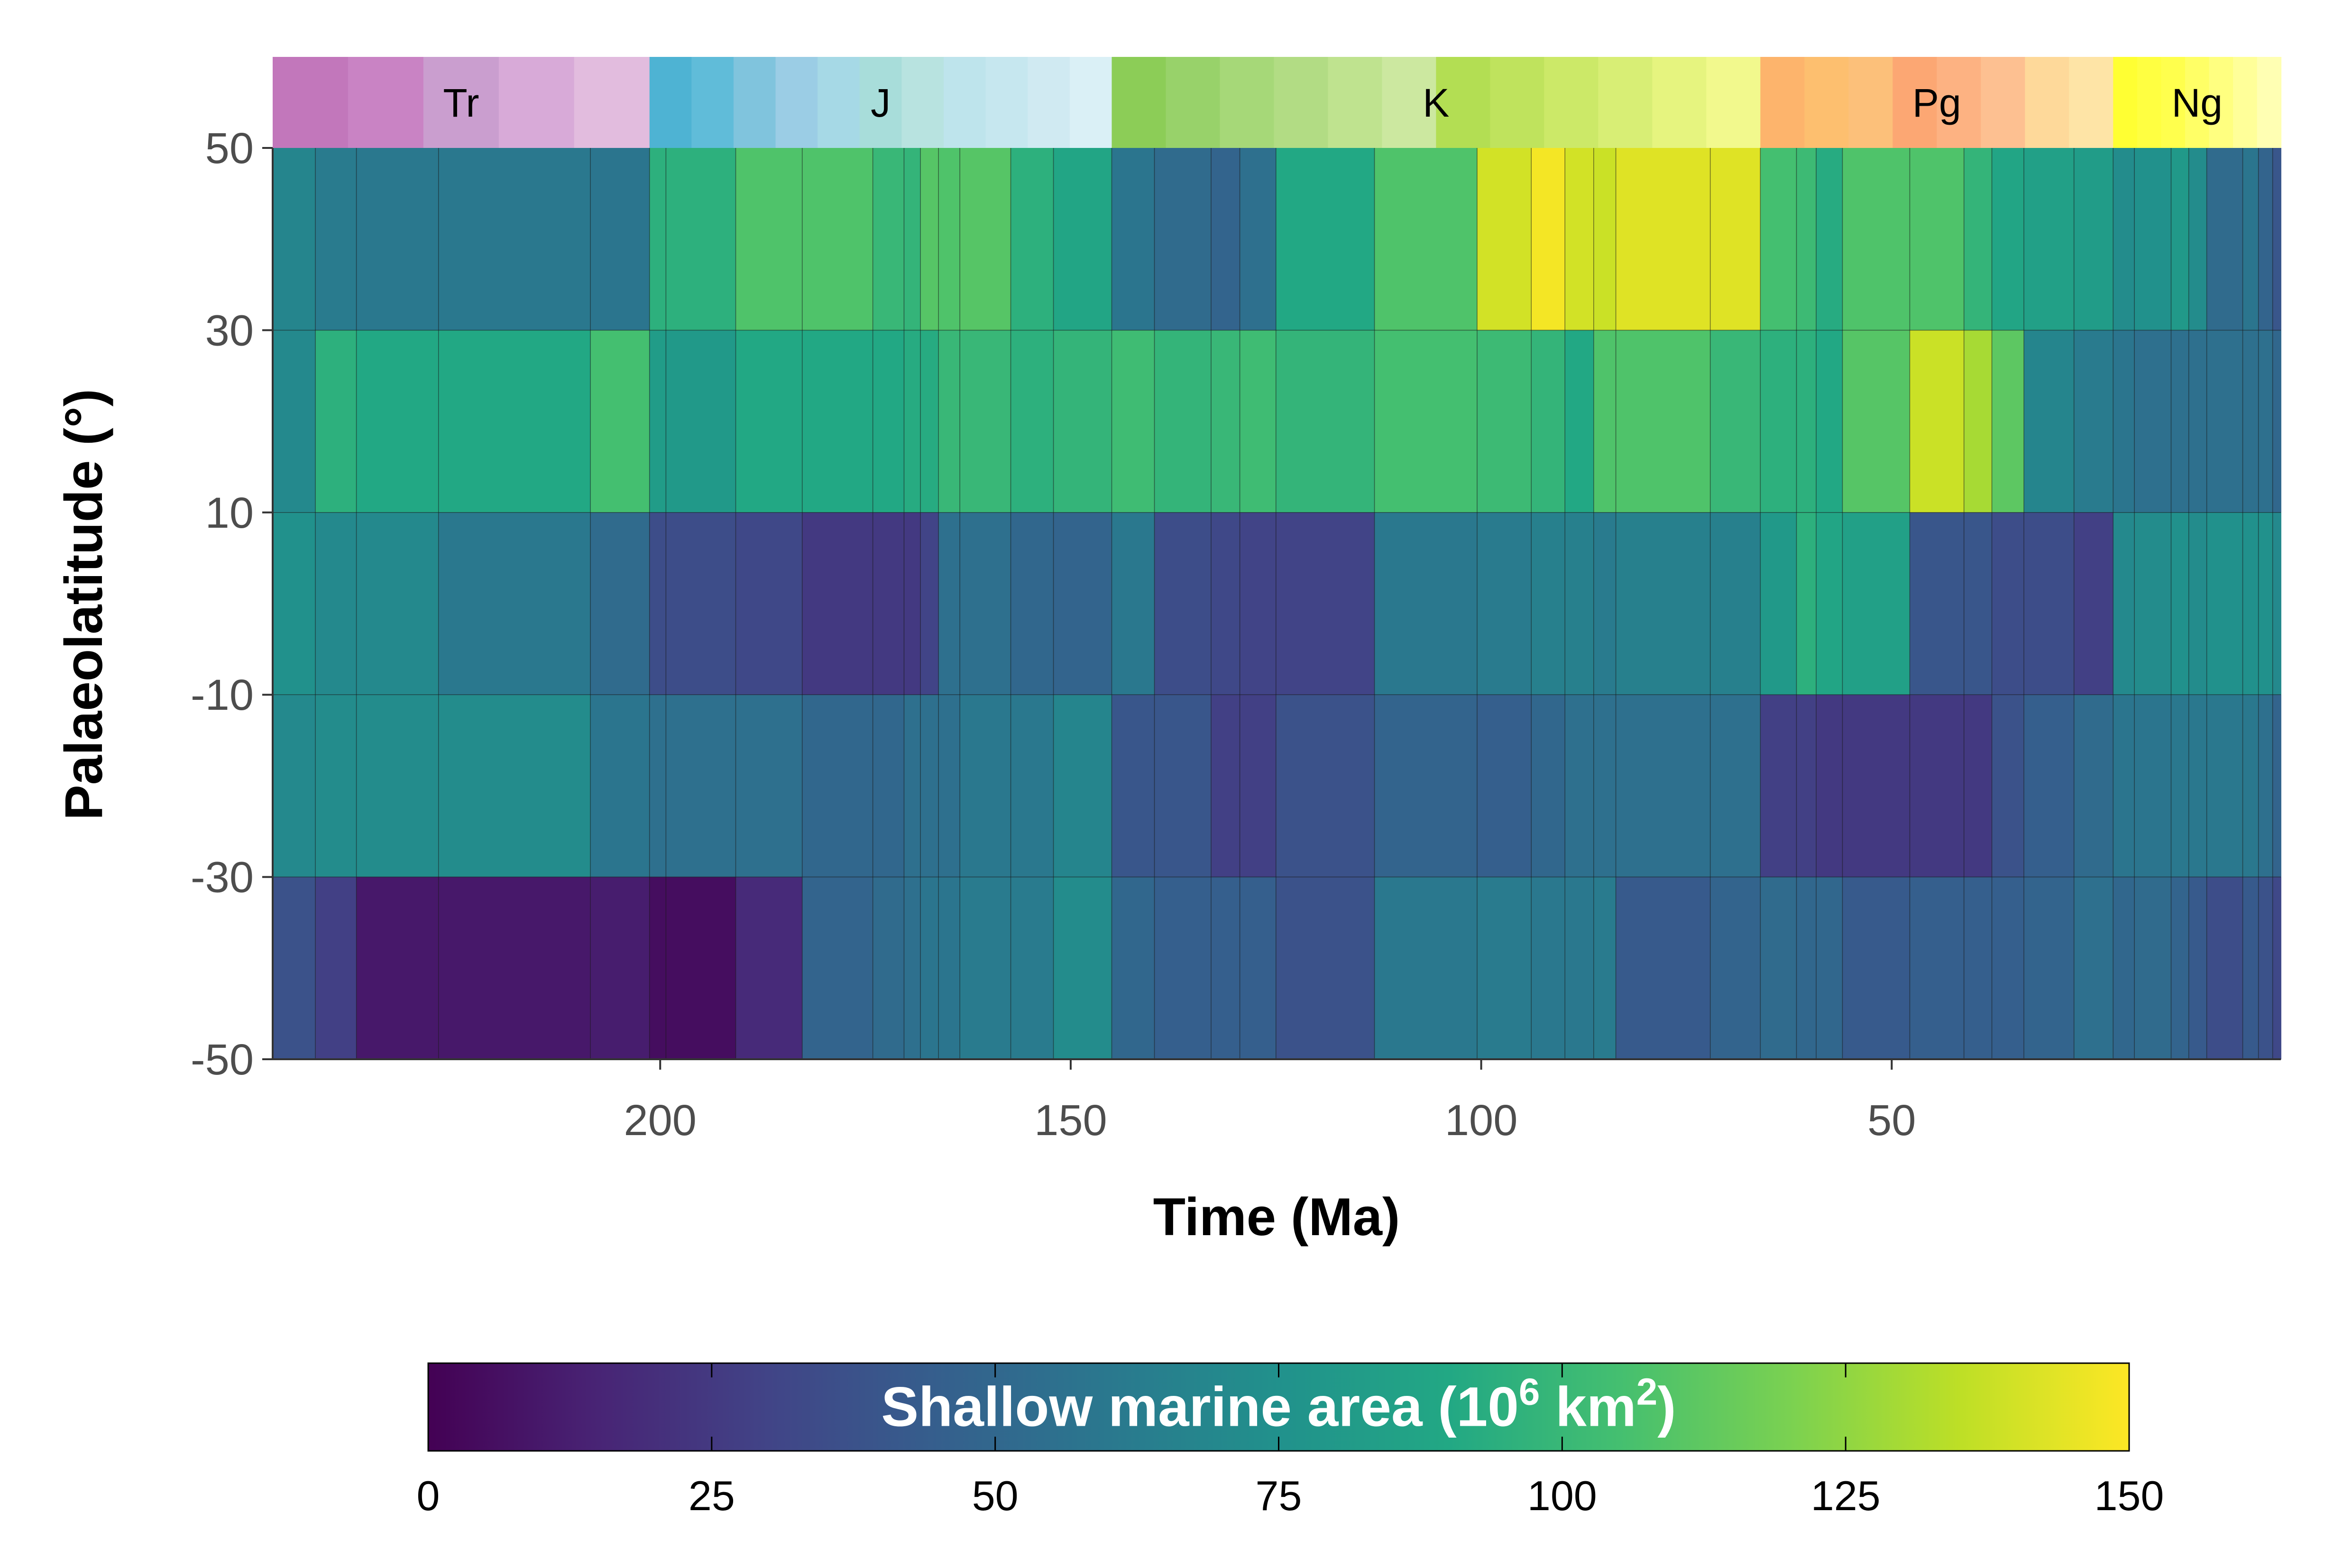  What do you see at coordinates (1588, 1407) in the screenshot?
I see `colorbar-title-part: km` at bounding box center [1588, 1407].